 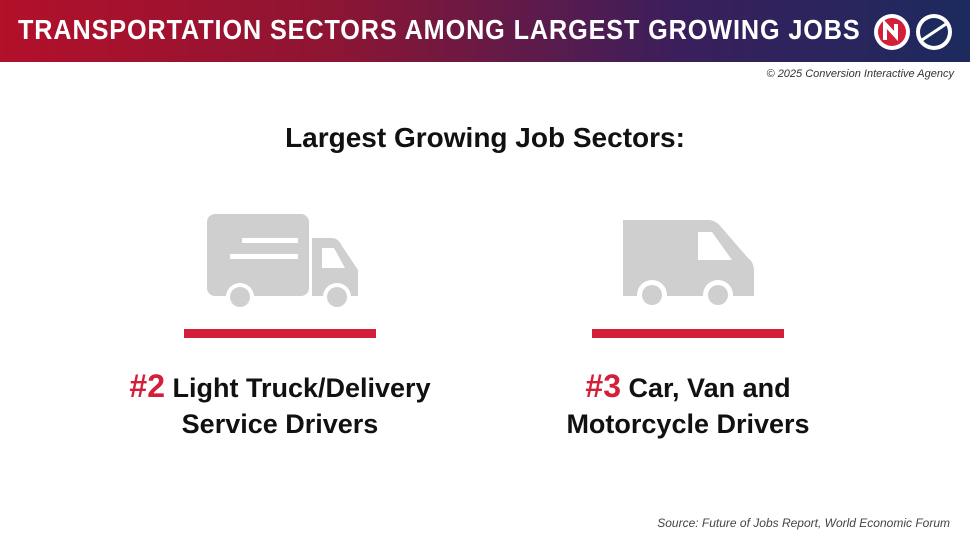 What do you see at coordinates (709, 388) in the screenshot?
I see `label-line: Car, Van and` at bounding box center [709, 388].